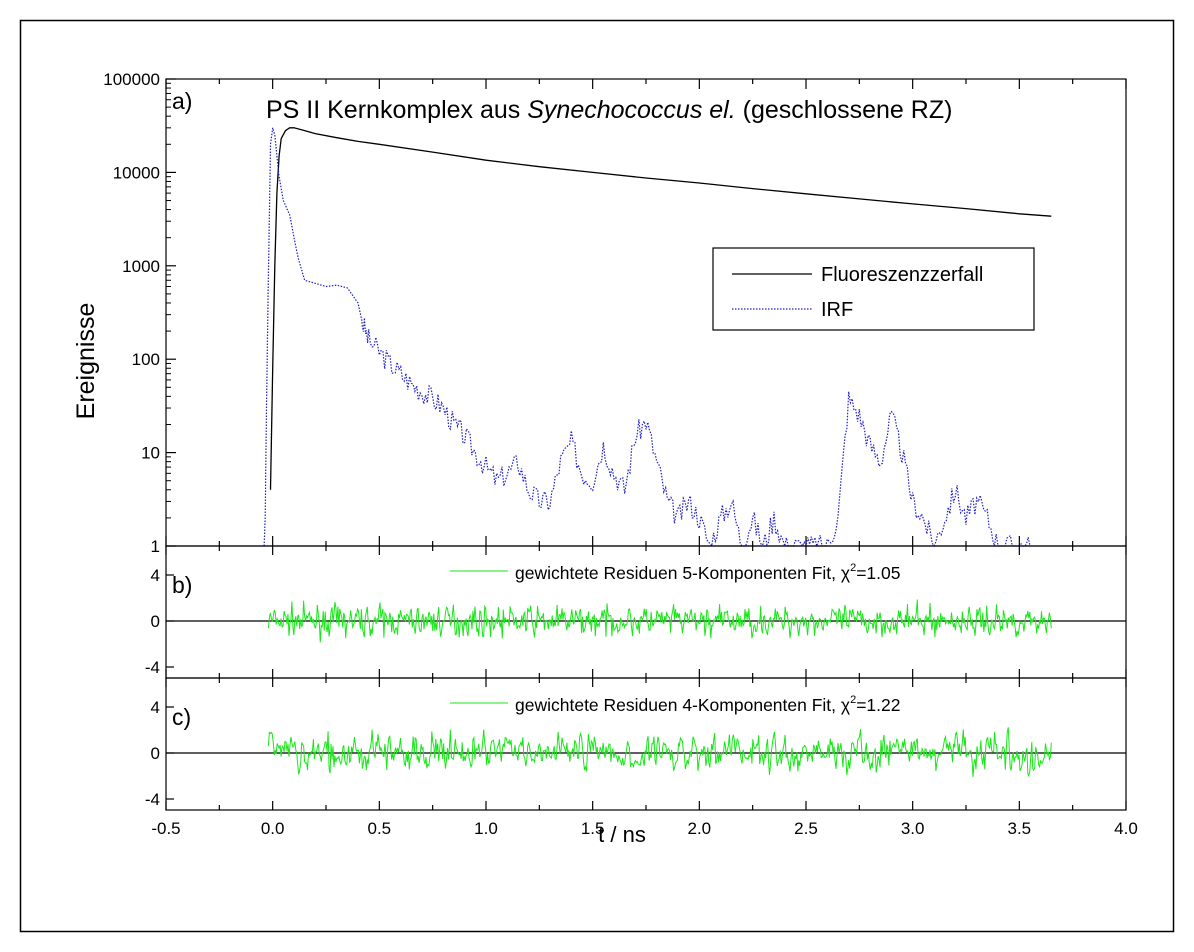  What do you see at coordinates (837, 310) in the screenshot?
I see `legend-label-irf: IRF` at bounding box center [837, 310].